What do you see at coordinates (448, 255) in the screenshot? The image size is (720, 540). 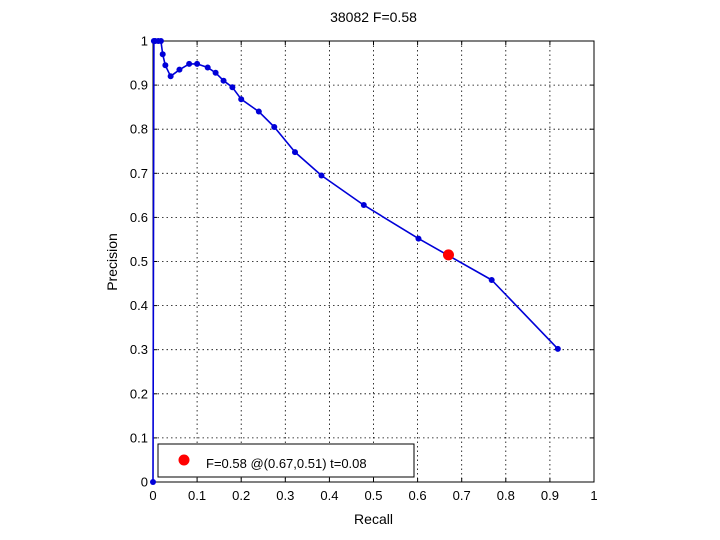 I see `best-f-point` at bounding box center [448, 255].